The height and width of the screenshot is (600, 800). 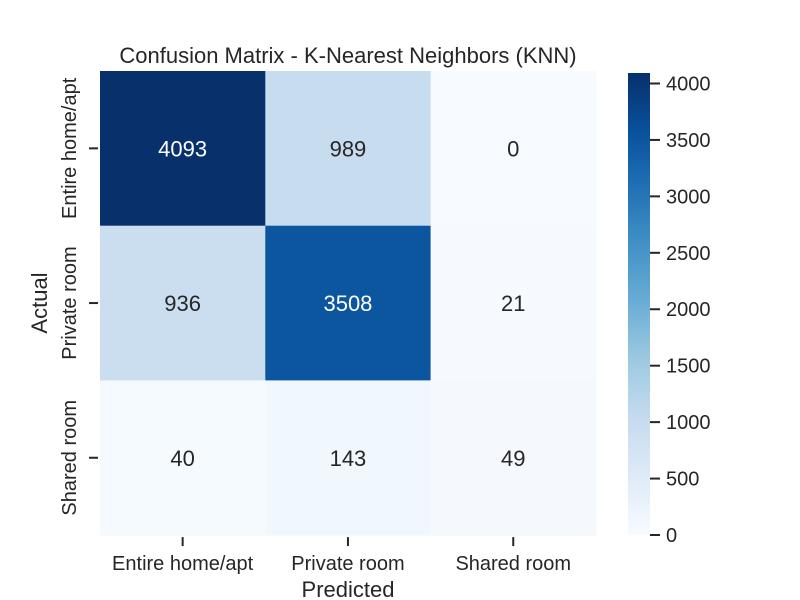 I want to click on cell-value-r1-c0: 936, so click(x=182, y=303).